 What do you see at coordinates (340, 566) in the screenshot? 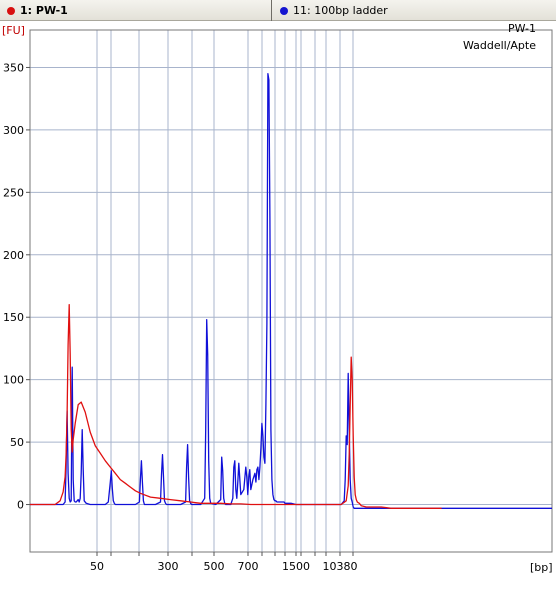
I see `x-tick-label: 10380` at bounding box center [340, 566].